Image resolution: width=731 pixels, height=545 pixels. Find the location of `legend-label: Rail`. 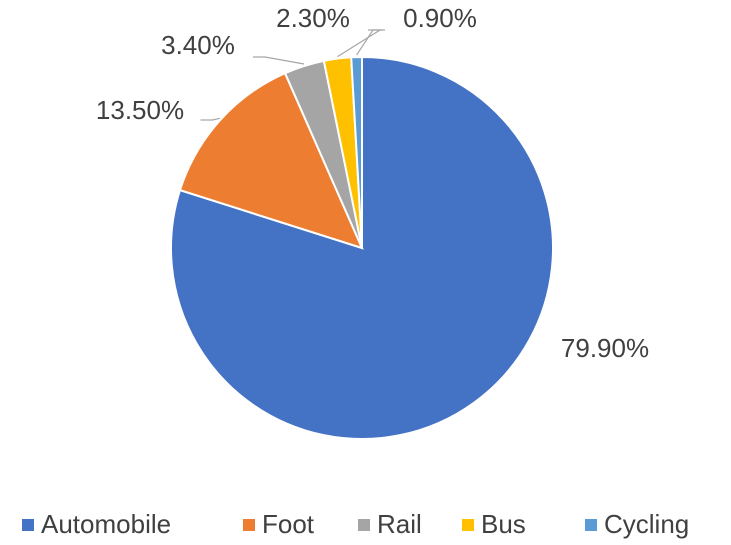

legend-label: Rail is located at coordinates (399, 524).